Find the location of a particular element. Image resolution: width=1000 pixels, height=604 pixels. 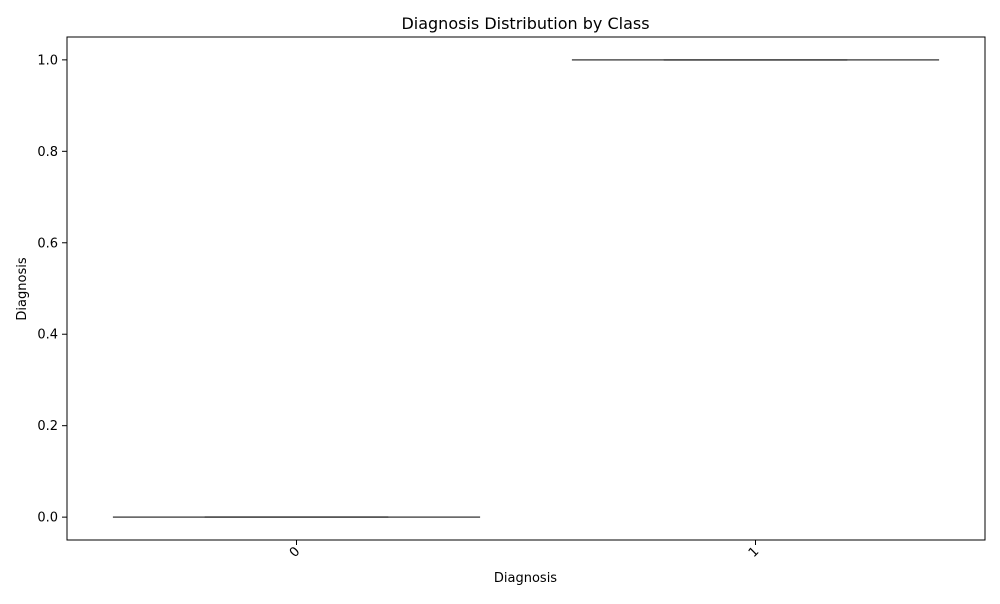

x-axis-label: Diagnosis is located at coordinates (525, 578).